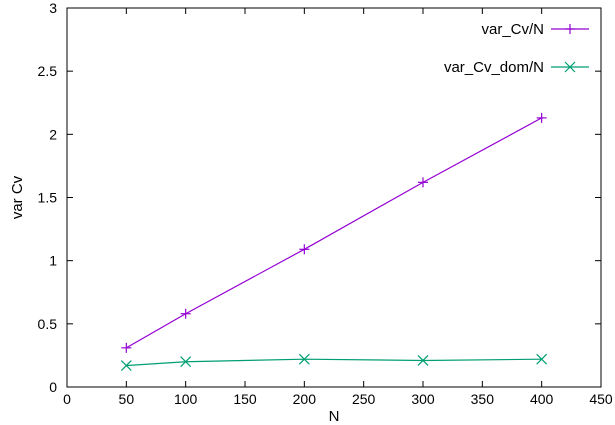  What do you see at coordinates (245, 399) in the screenshot?
I see `x-tick-label: 150` at bounding box center [245, 399].